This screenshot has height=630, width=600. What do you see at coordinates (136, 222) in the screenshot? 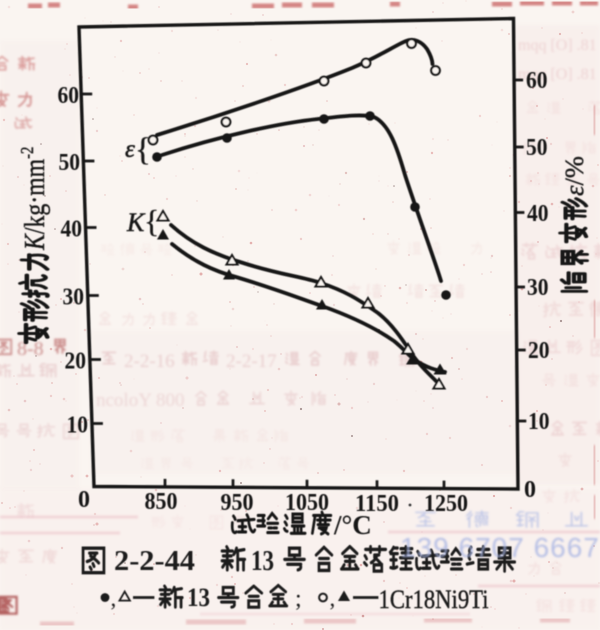
I see `svg-text: K` at bounding box center [136, 222].